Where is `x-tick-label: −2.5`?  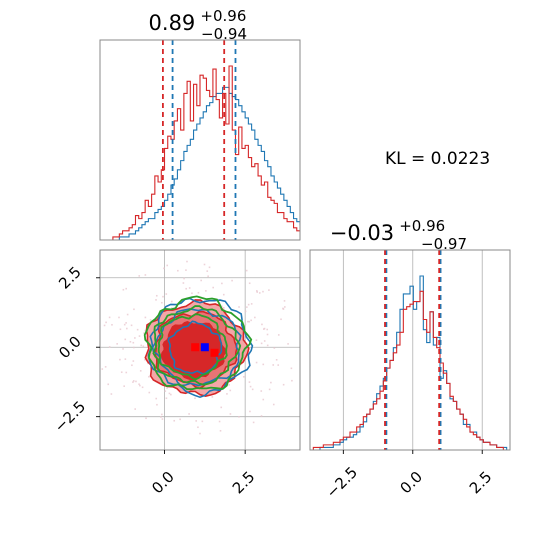
x-tick-label: −2.5 is located at coordinates (342, 482).